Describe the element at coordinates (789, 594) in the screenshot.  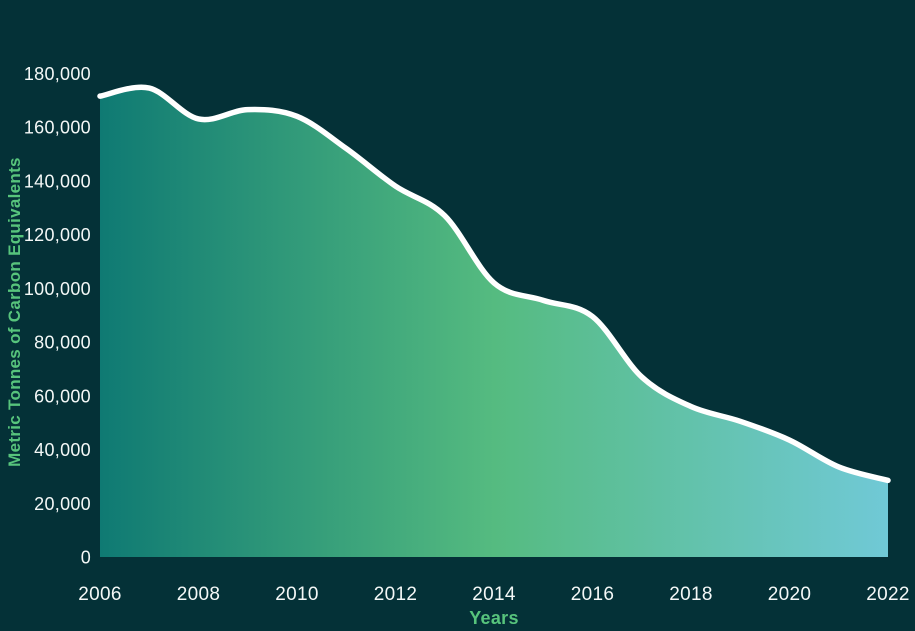
I see `x-tick-label: 2020` at that location.